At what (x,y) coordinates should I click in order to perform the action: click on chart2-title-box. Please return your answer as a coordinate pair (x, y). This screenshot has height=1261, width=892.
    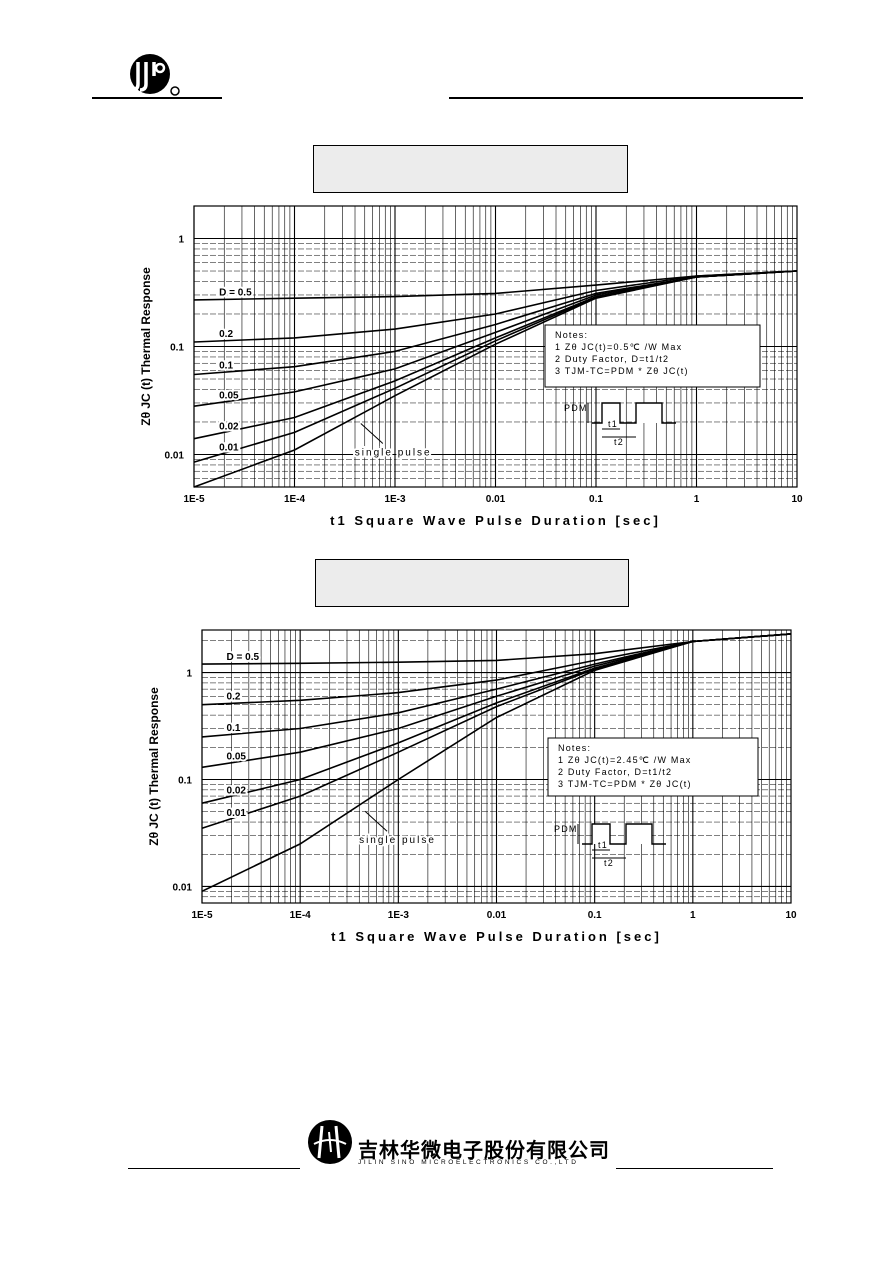
    Looking at the image, I should click on (472, 583).